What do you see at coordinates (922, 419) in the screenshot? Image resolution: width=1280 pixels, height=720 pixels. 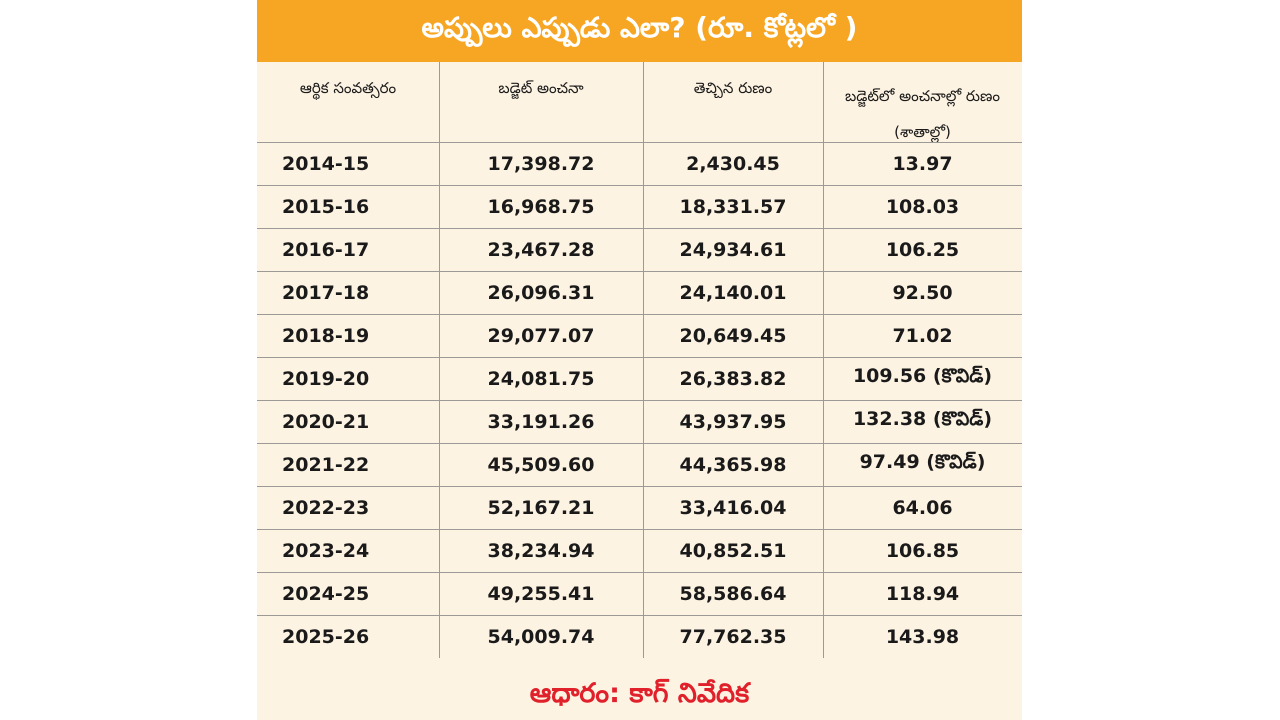 I see `table-cell: 132.38 (కొవిడ్)` at bounding box center [922, 419].